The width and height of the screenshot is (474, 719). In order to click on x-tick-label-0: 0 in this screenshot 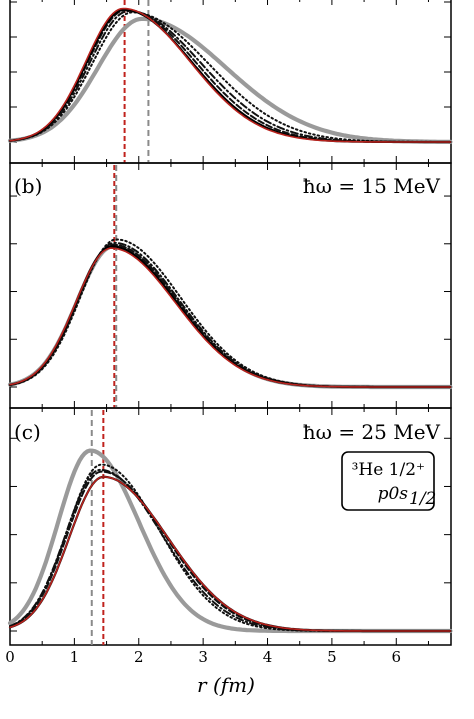, I will do `click(10, 657)`.